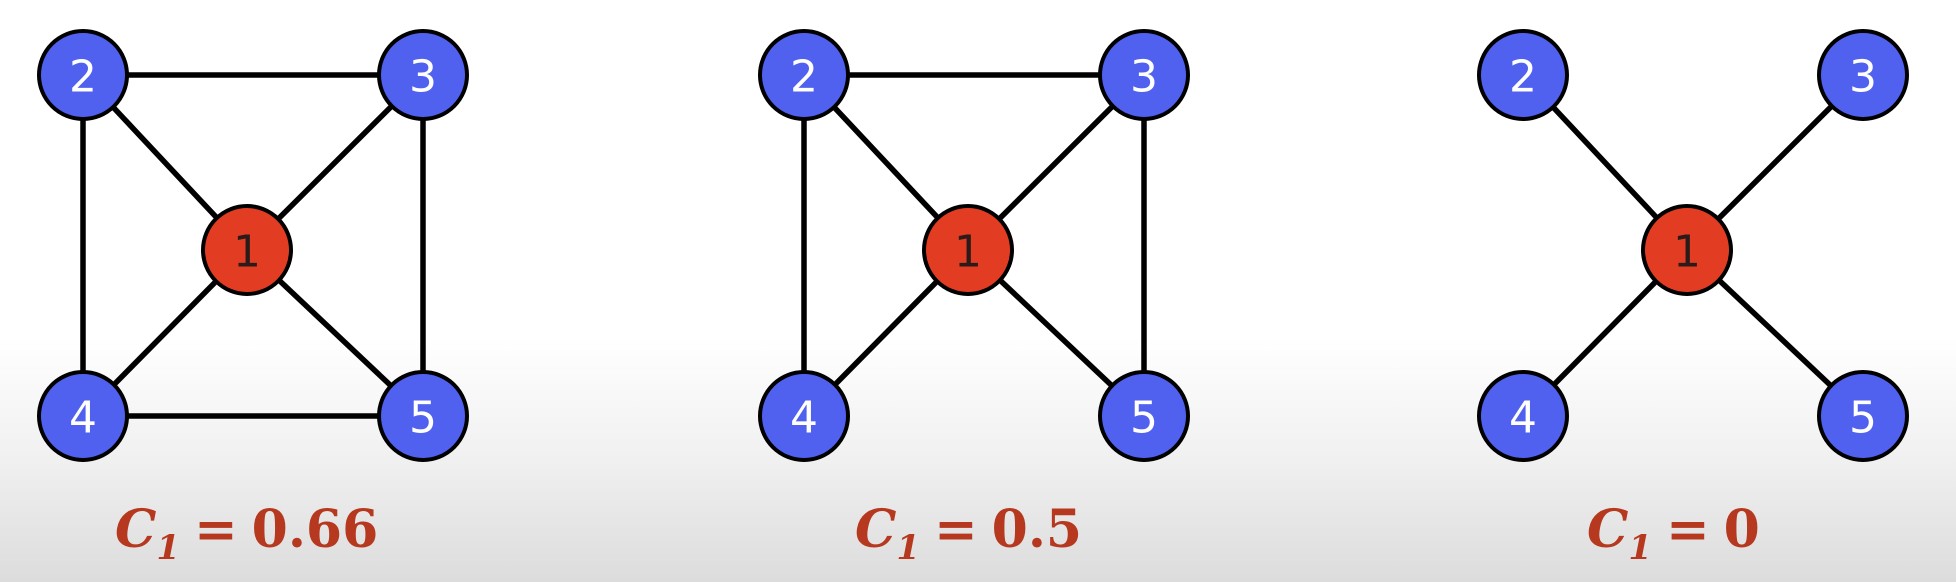 The height and width of the screenshot is (582, 1956). Describe the element at coordinates (968, 533) in the screenshot. I see `caption-1: C1 = 0.5` at that location.